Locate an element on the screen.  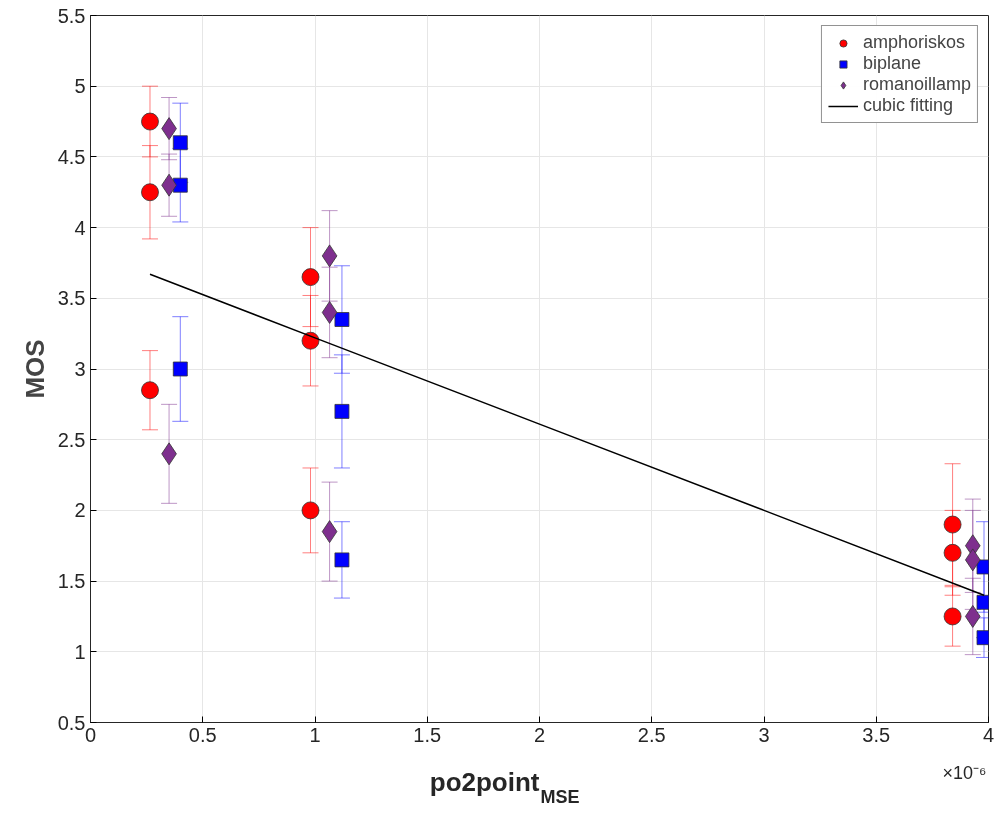
x-tick-label: 2 is located at coordinates (539, 734).